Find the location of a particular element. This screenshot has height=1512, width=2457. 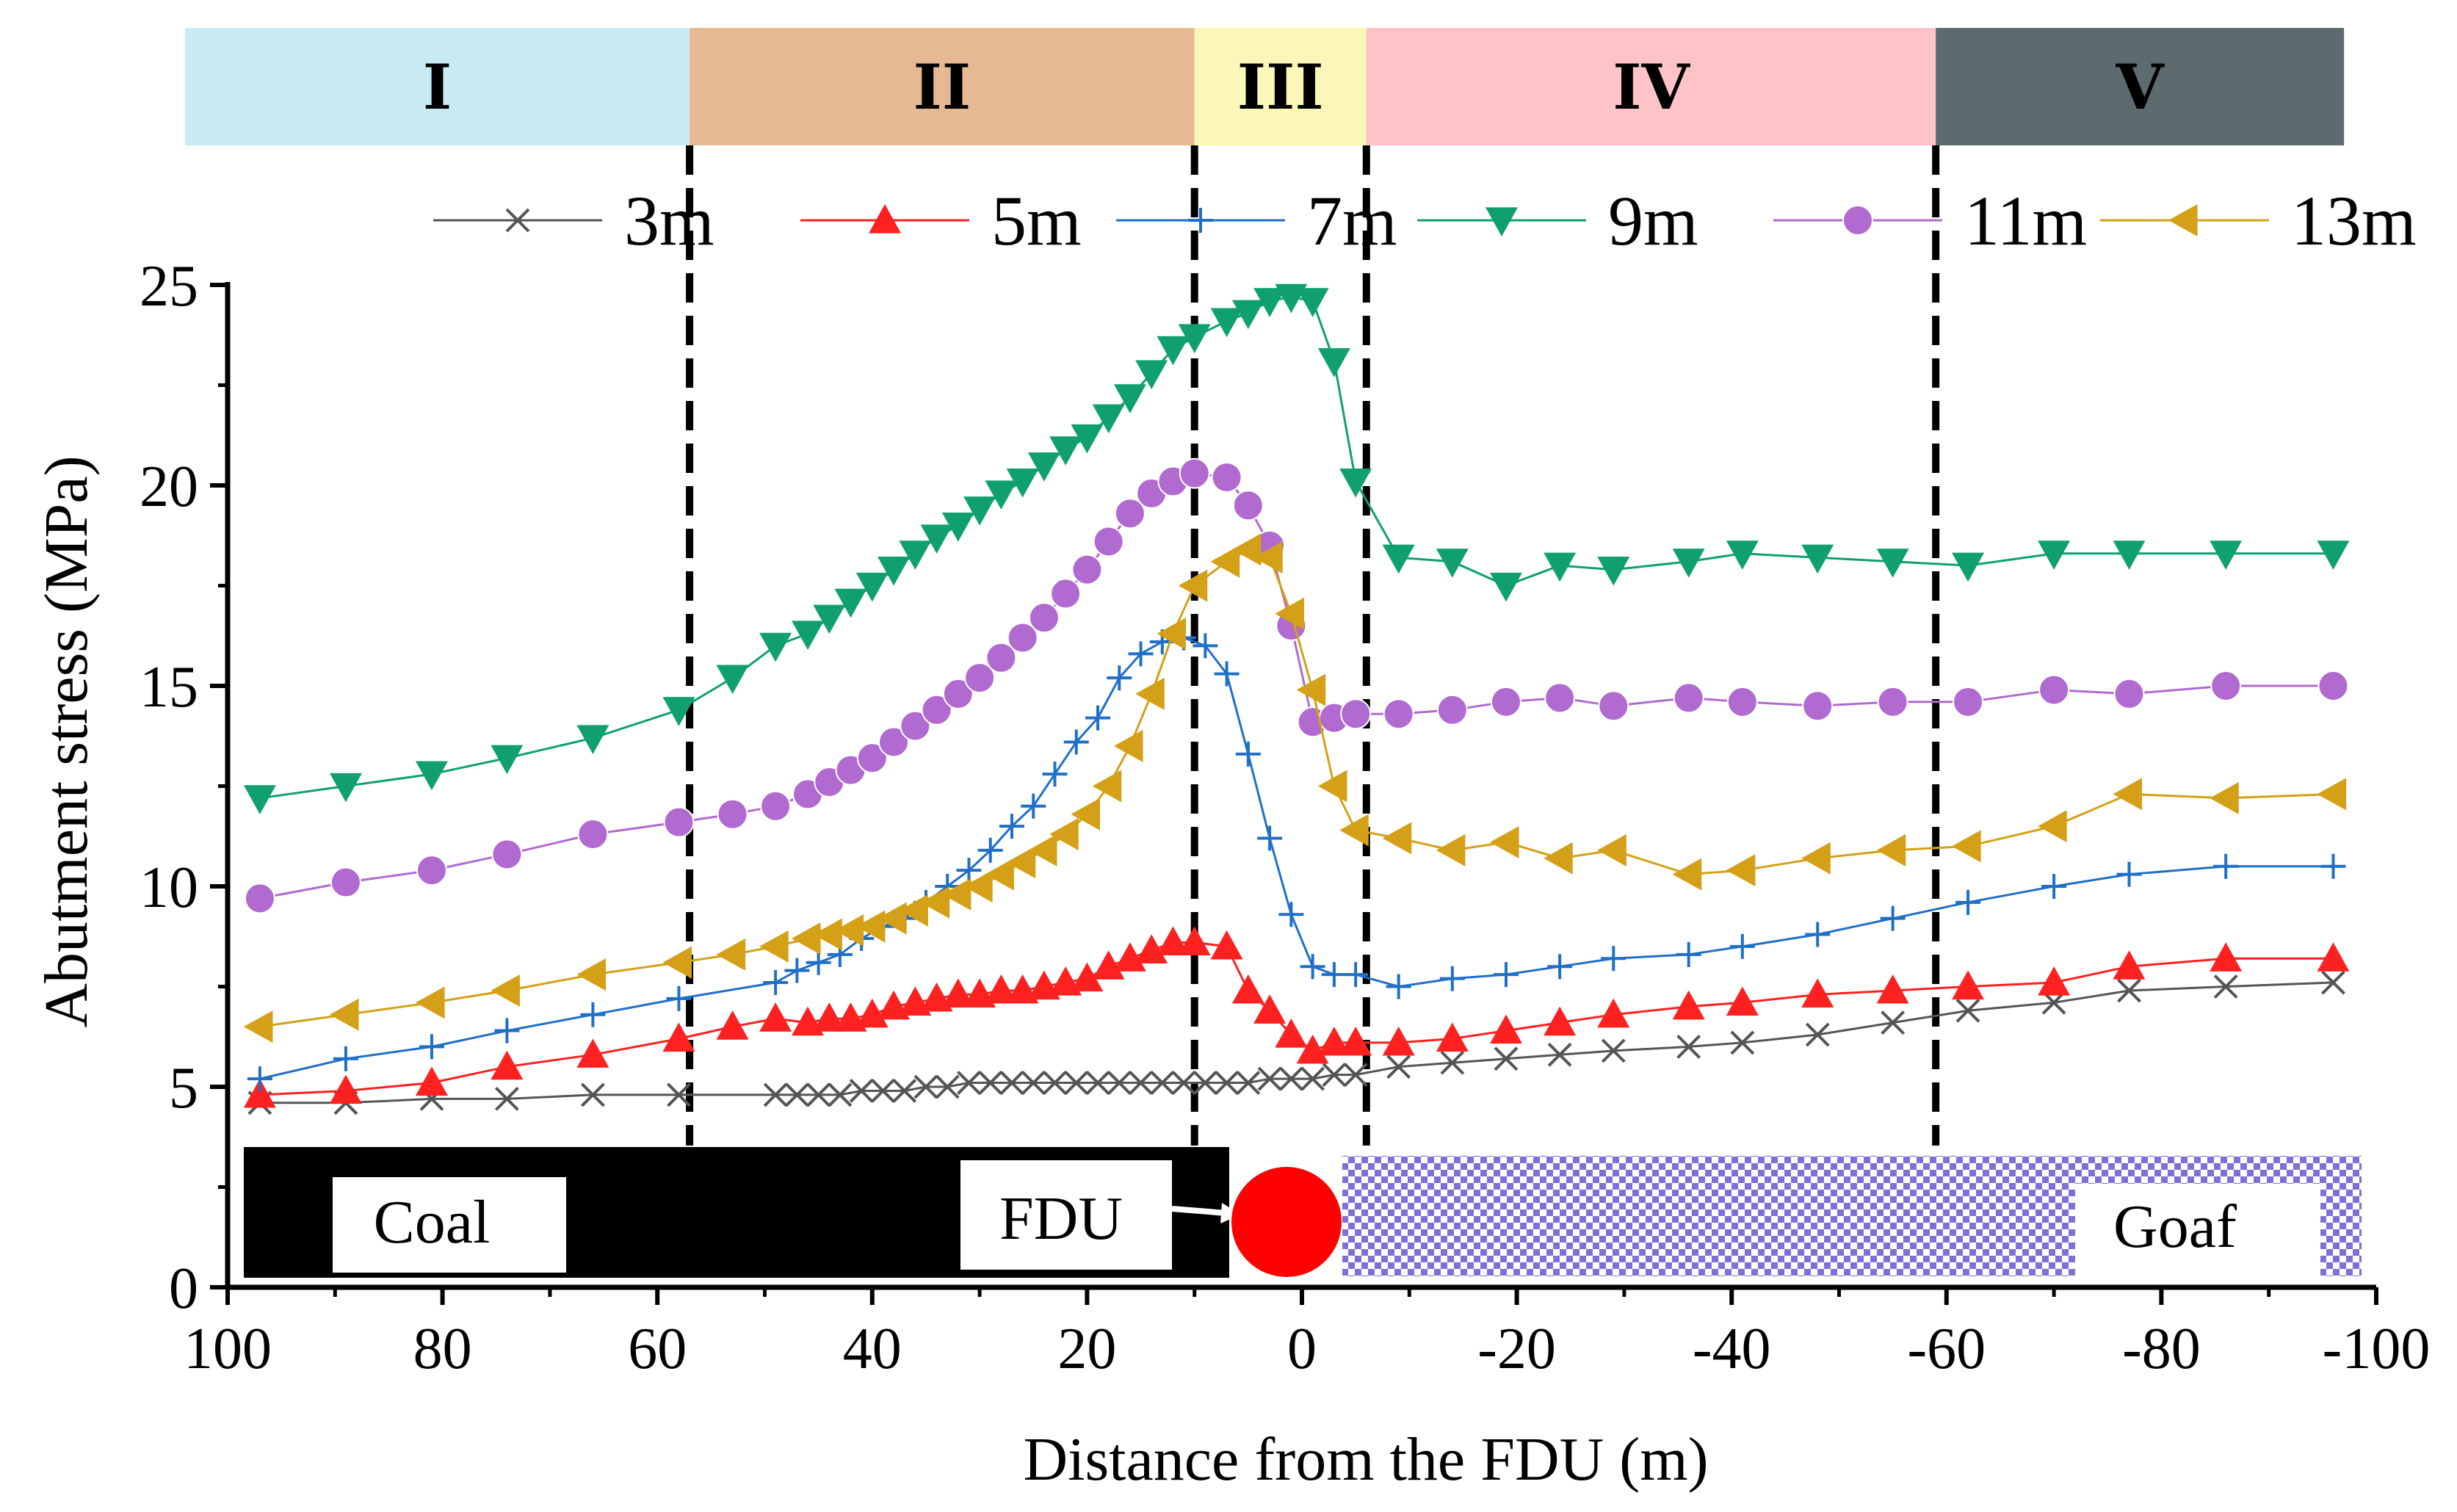

zone-iv-label: IV is located at coordinates (1651, 87).